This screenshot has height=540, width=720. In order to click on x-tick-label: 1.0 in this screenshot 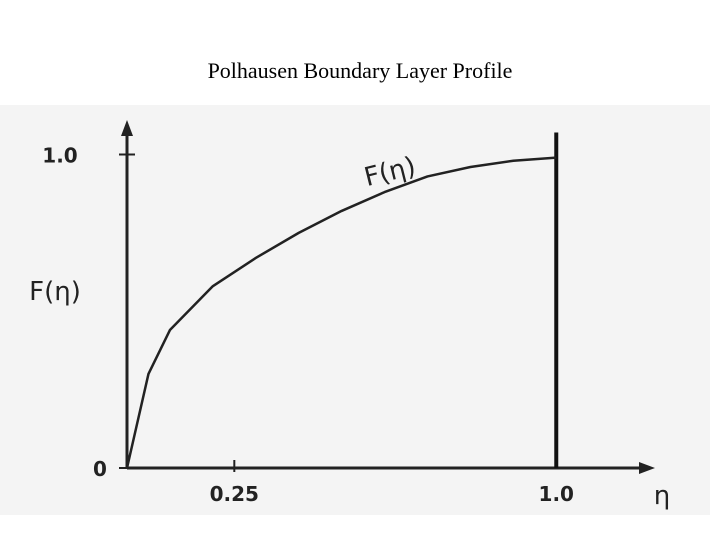, I will do `click(556, 494)`.